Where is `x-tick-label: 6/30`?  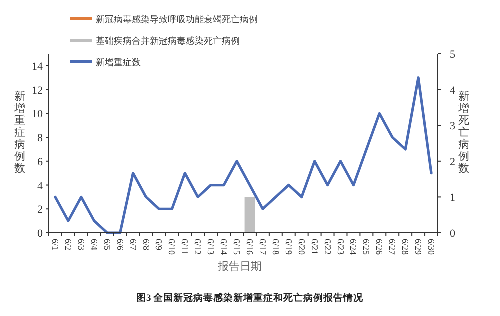 x-tick-label: 6/30 is located at coordinates (431, 247).